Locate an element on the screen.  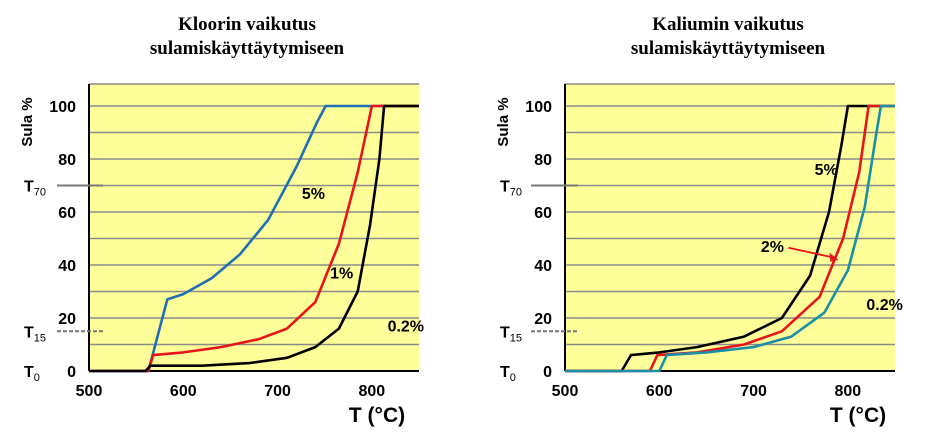
chart-title-line1: Kaliumin vaikutus is located at coordinates (728, 24).